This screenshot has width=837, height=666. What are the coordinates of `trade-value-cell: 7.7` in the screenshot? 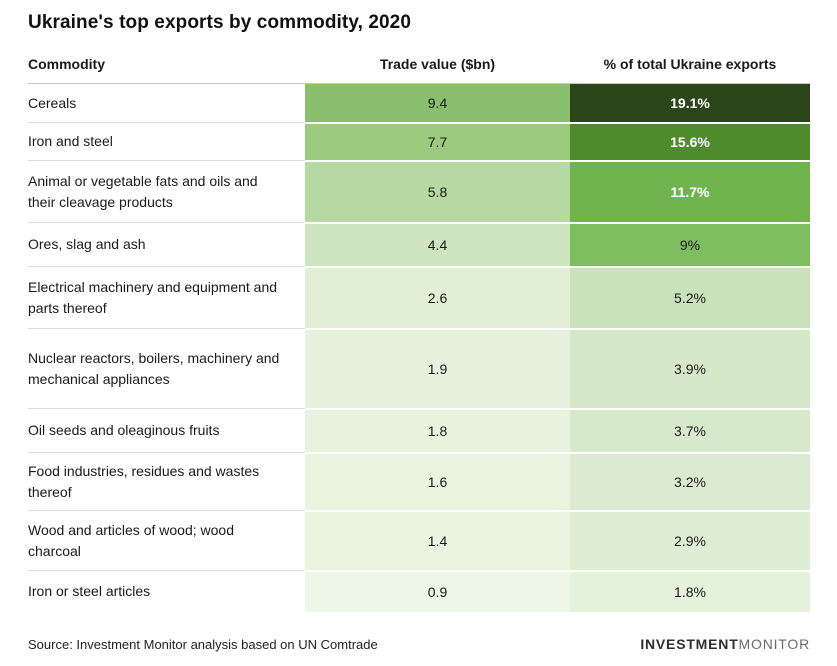 It's located at (437, 141).